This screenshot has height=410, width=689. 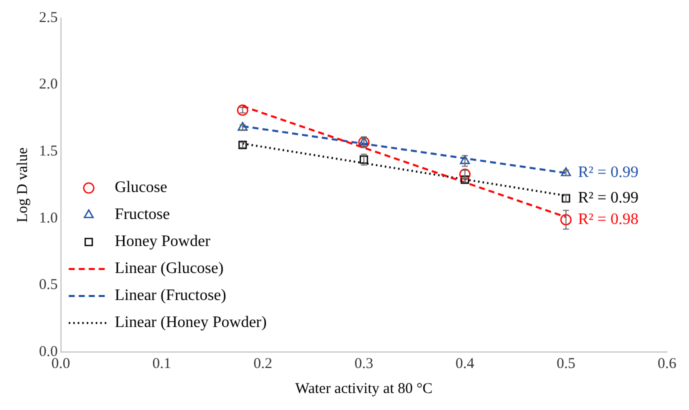 What do you see at coordinates (48, 18) in the screenshot?
I see `y-tick-label: 2.5` at bounding box center [48, 18].